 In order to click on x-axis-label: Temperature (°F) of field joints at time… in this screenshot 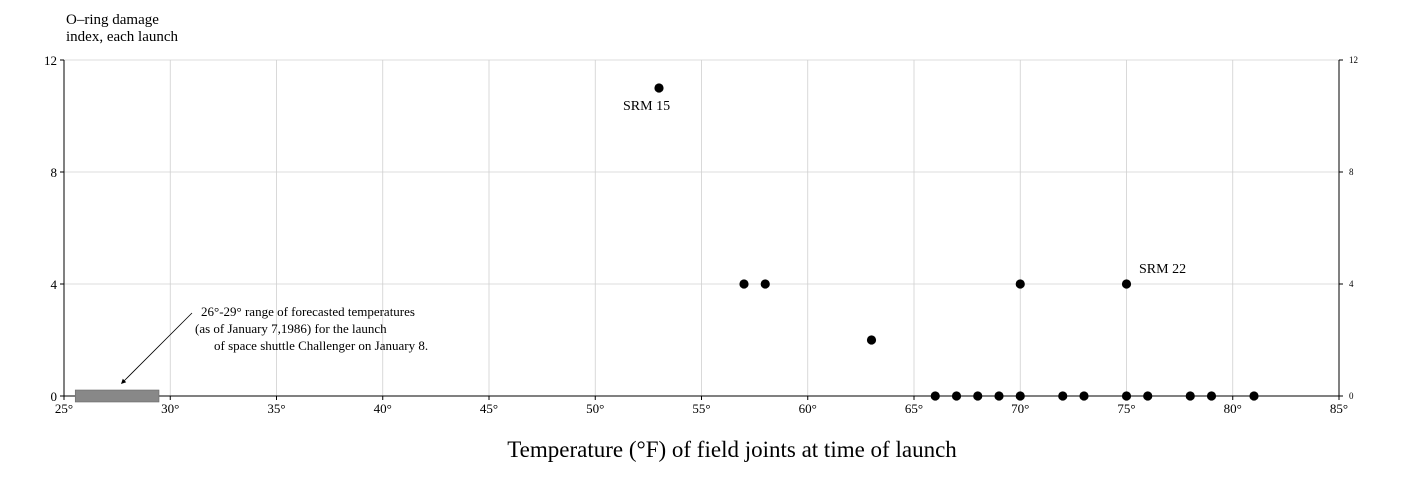, I will do `click(732, 449)`.